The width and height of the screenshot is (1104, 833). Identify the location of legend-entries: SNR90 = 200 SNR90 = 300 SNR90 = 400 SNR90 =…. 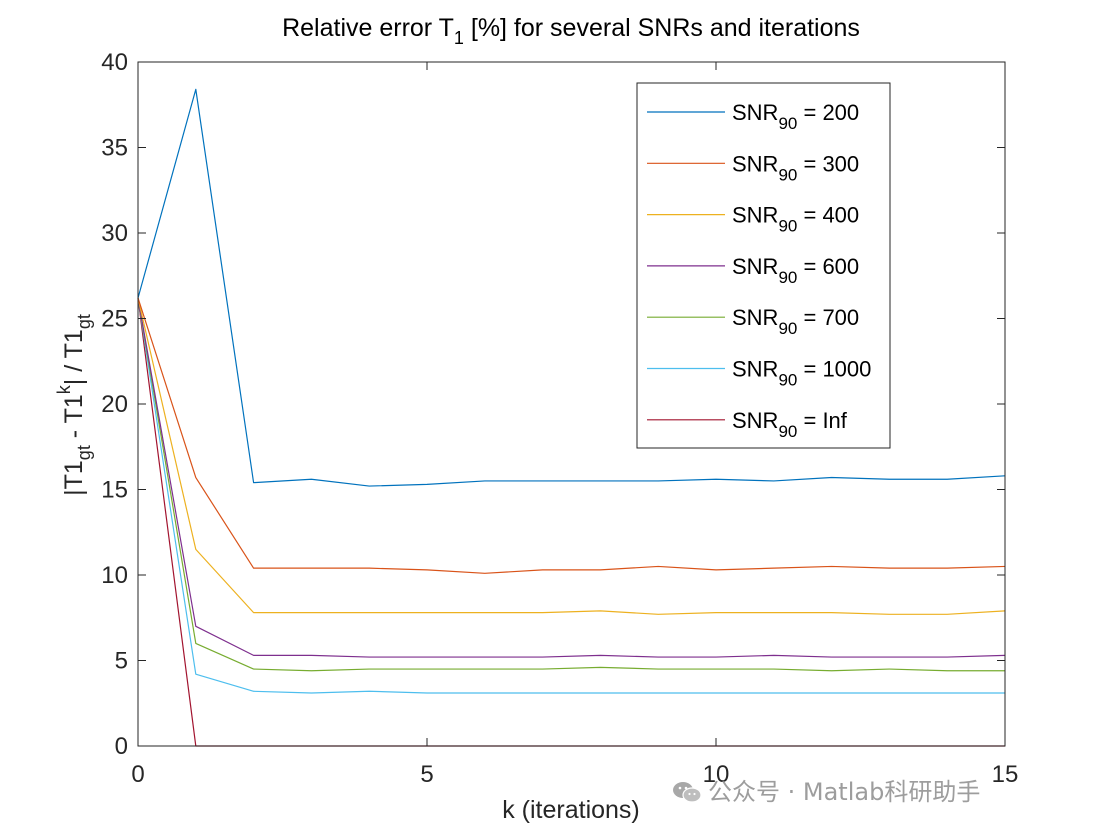
(759, 270).